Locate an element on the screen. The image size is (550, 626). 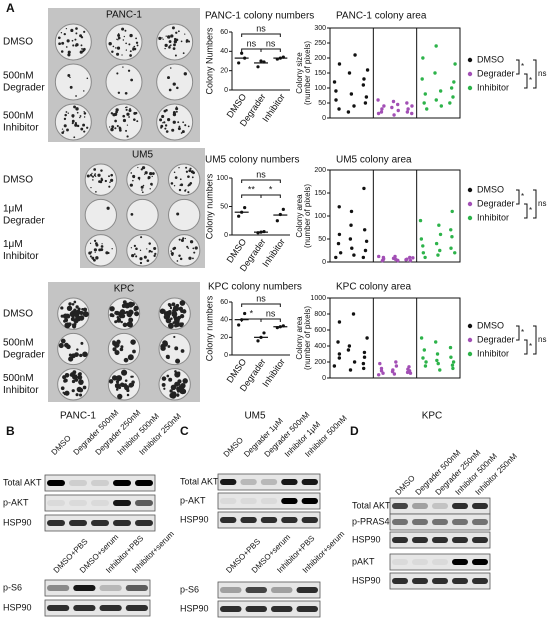
y-axis-label: Colony area is located at coordinates (299, 216).